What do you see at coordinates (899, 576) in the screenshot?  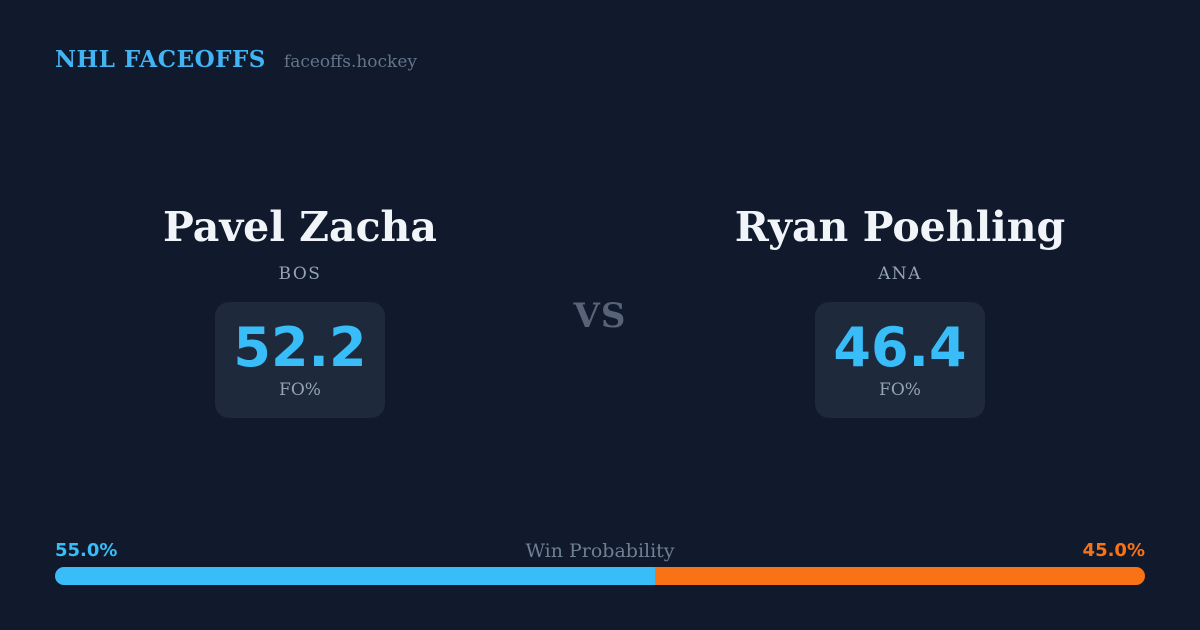 I see `winprob-bar-right-segment` at bounding box center [899, 576].